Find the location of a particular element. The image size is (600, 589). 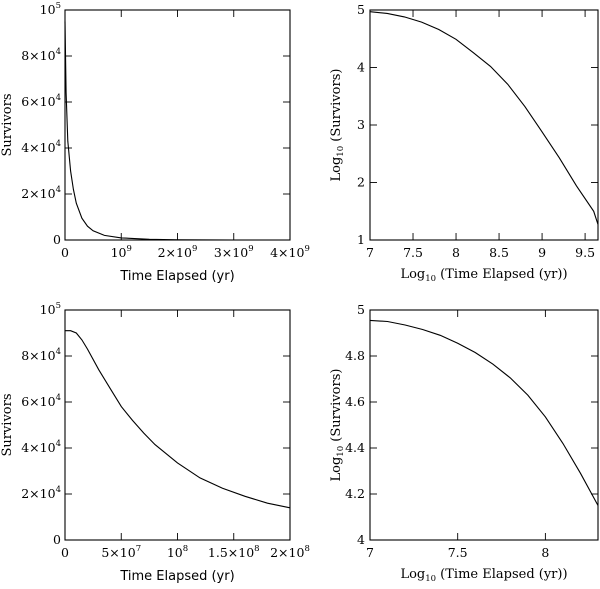

y-tick-label: 2 is located at coordinates (361, 182).